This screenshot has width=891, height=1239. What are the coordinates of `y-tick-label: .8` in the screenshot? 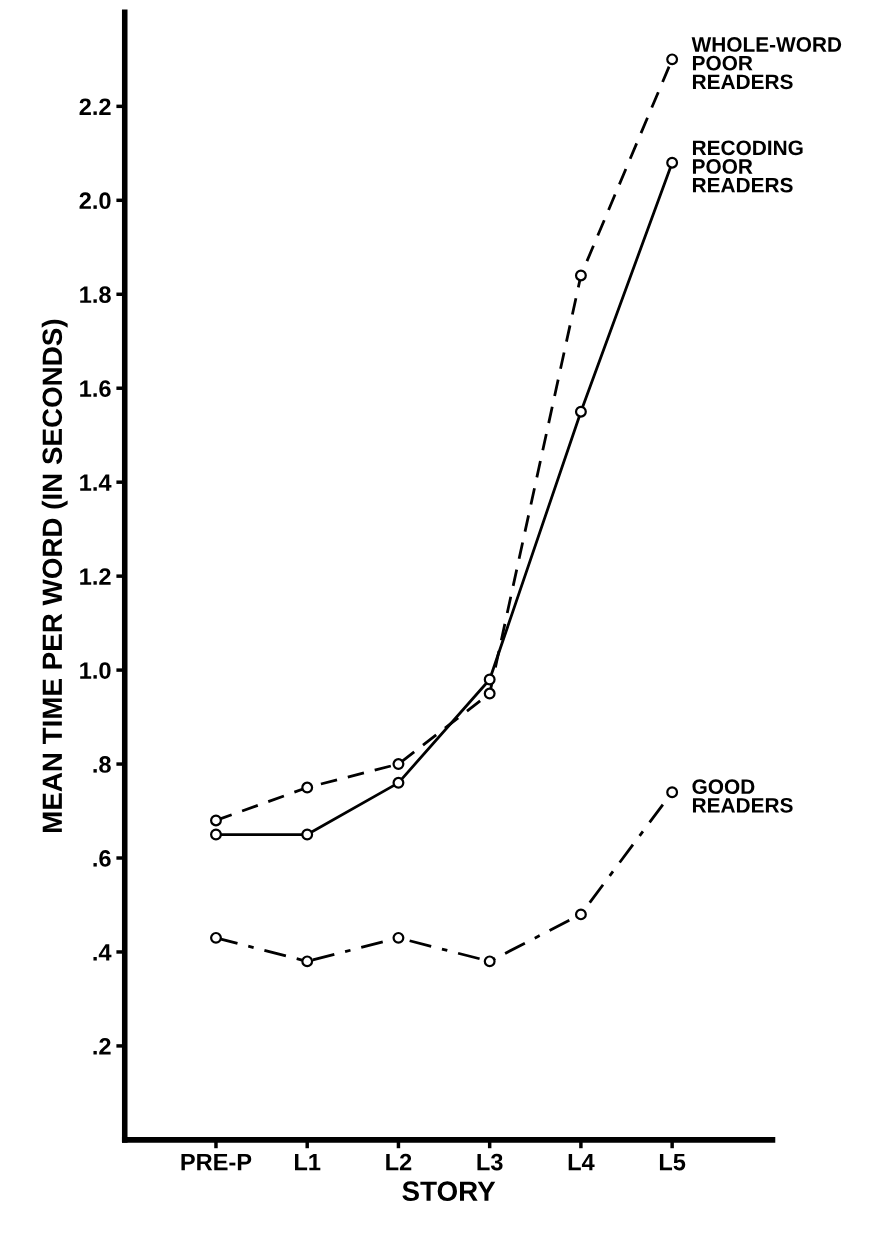 It's located at (102, 764).